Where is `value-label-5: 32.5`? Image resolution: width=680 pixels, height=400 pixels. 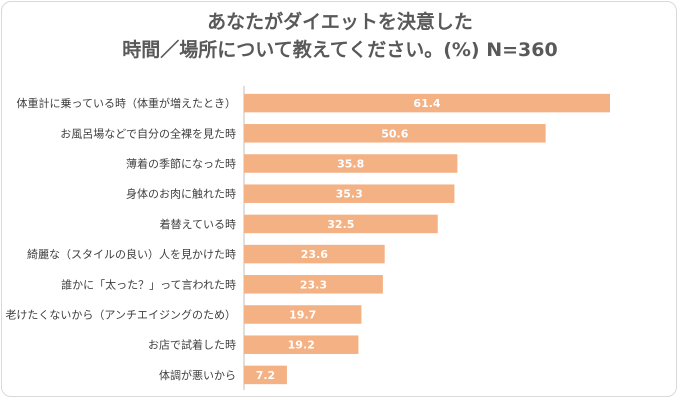 value-label-5: 32.5 is located at coordinates (340, 224).